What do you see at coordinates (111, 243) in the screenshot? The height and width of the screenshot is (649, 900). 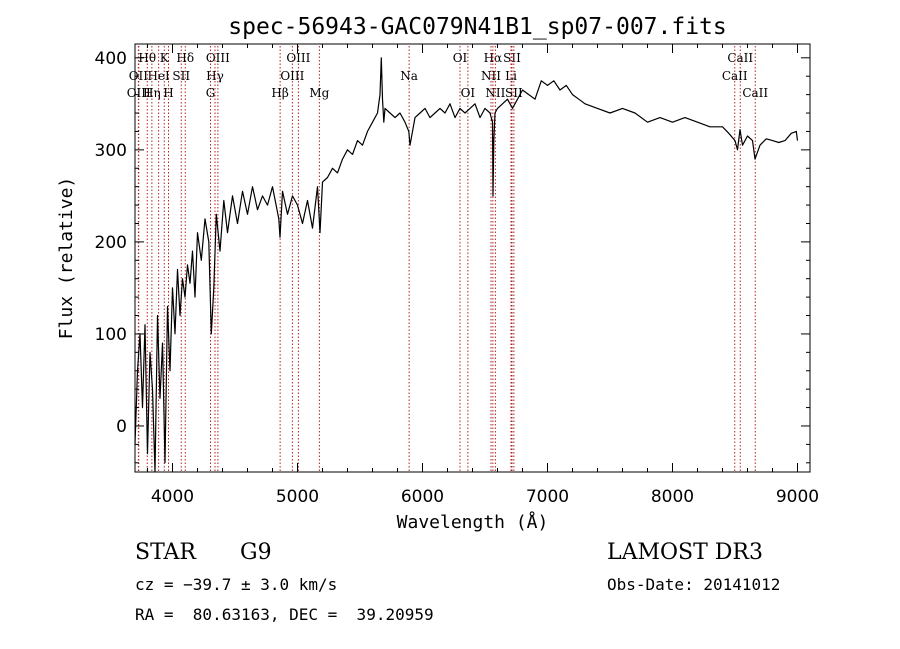 I see `y-tick-label-2: 200` at bounding box center [111, 243].